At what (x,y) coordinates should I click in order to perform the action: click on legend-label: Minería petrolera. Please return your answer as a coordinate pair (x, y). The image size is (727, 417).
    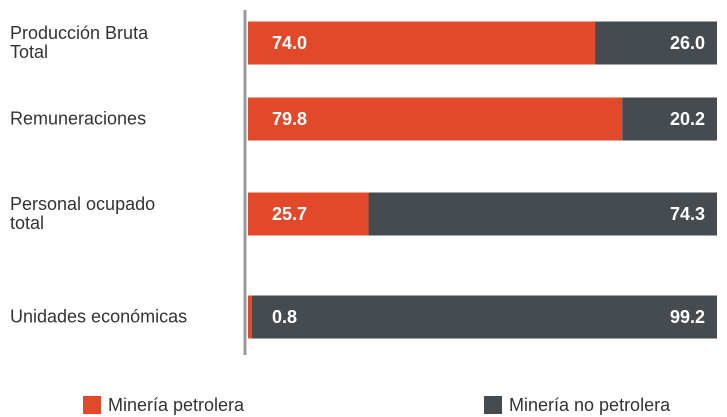
    Looking at the image, I should click on (176, 405).